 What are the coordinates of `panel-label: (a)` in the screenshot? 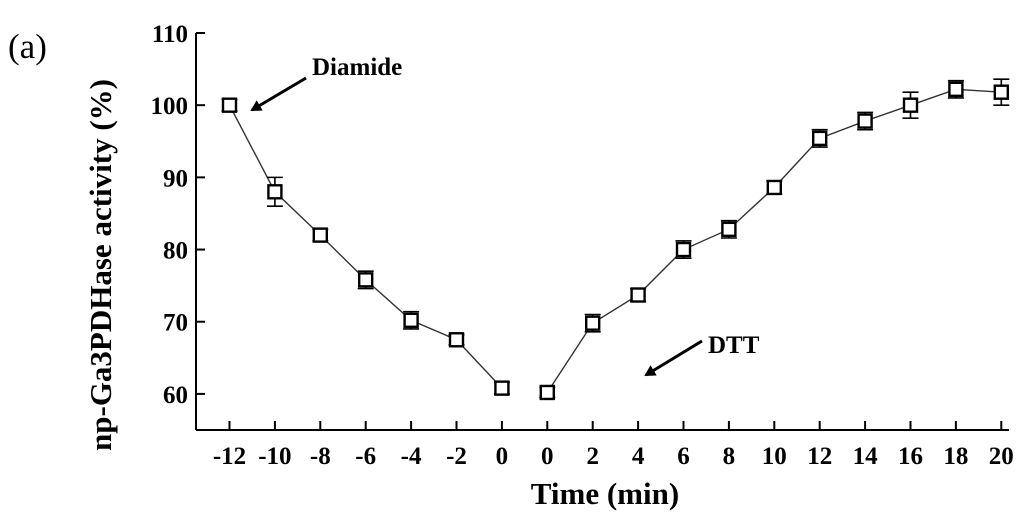 It's located at (27, 46).